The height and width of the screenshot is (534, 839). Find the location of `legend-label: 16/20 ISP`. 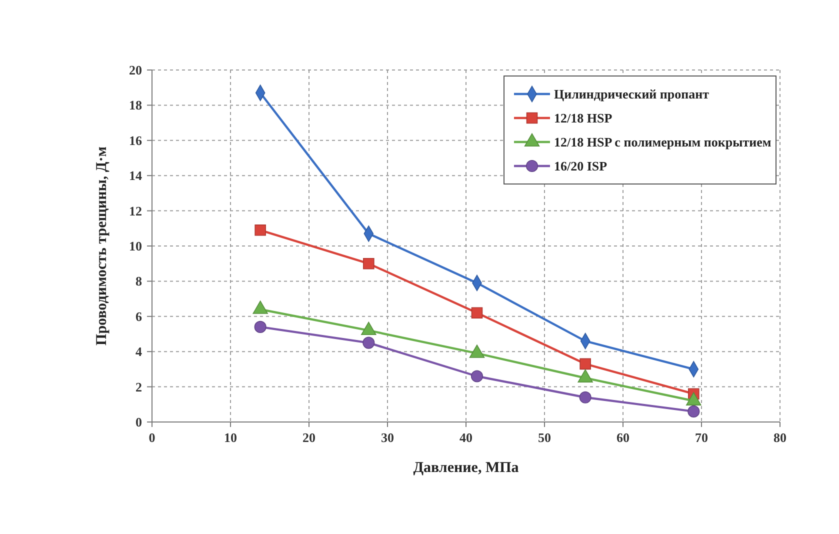

legend-label: 16/20 ISP is located at coordinates (581, 166).